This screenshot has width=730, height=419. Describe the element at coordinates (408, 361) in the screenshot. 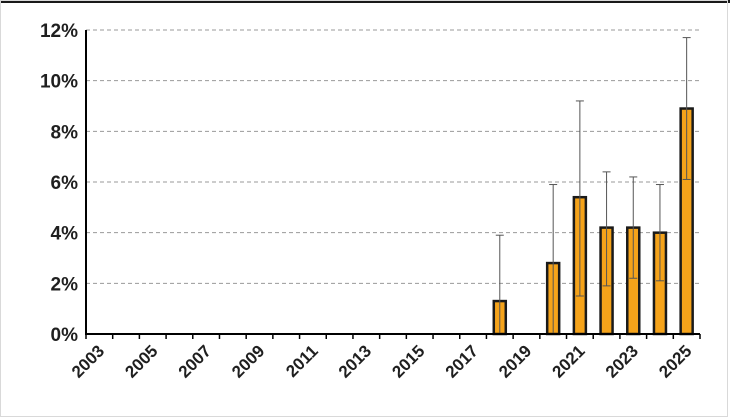

I see `x-tick-label: 2015` at that location.